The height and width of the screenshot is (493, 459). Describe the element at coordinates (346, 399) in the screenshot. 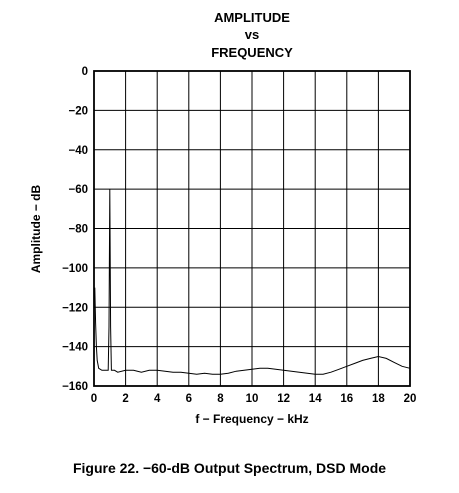

I see `x-tick-label: 16` at that location.